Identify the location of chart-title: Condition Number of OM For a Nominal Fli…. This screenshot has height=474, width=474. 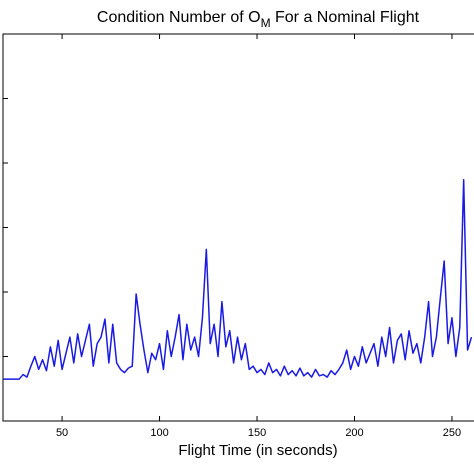
(258, 19).